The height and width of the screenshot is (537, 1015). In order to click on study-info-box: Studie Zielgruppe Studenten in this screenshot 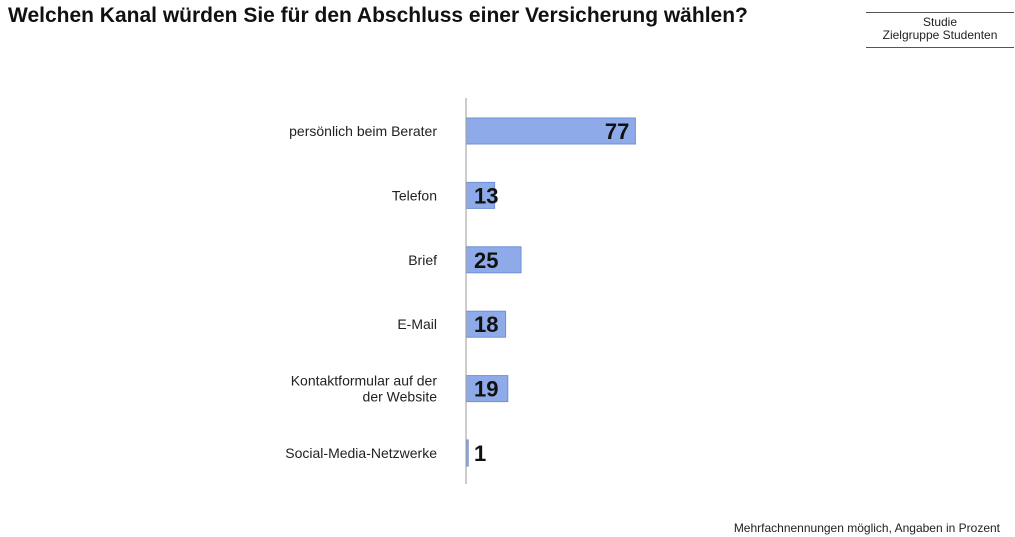, I will do `click(940, 30)`.